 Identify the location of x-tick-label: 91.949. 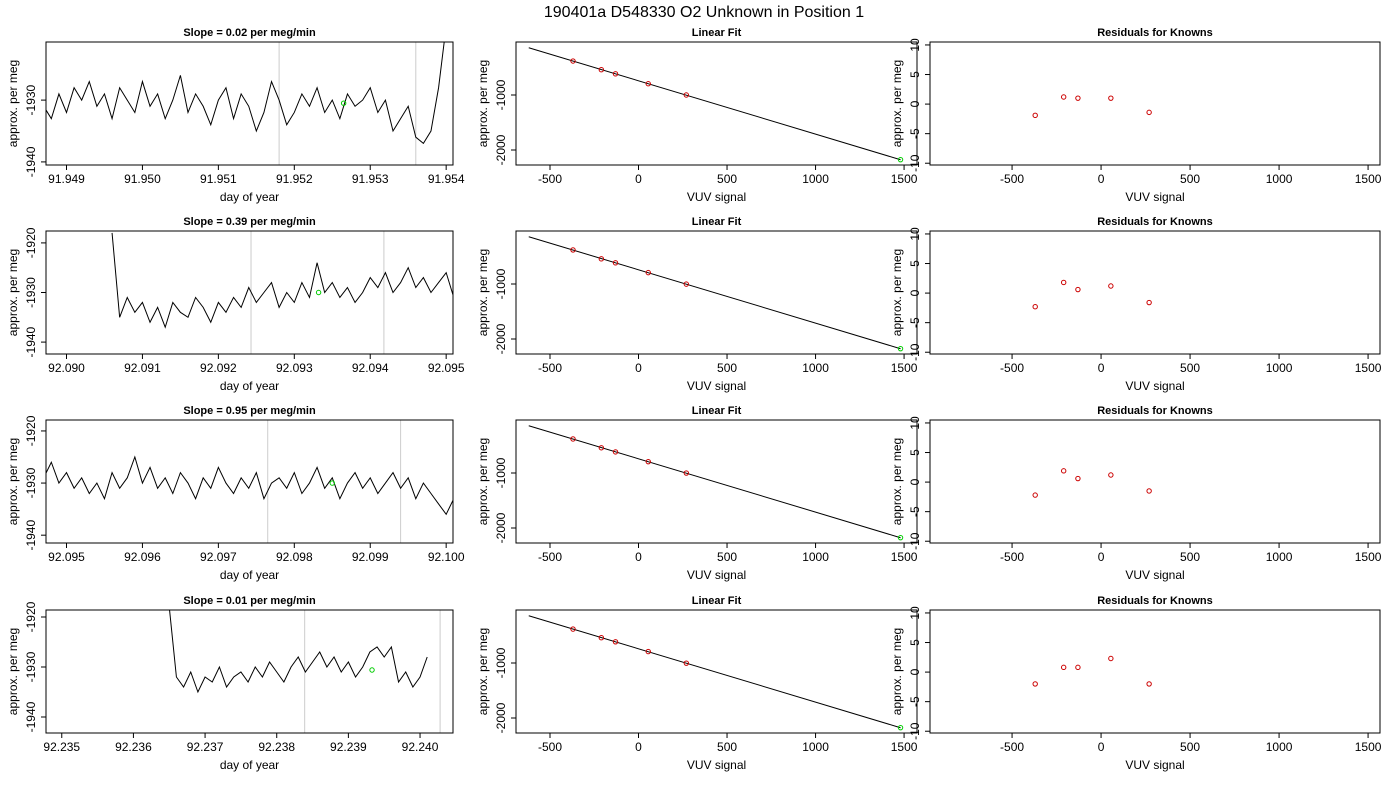
(66, 179).